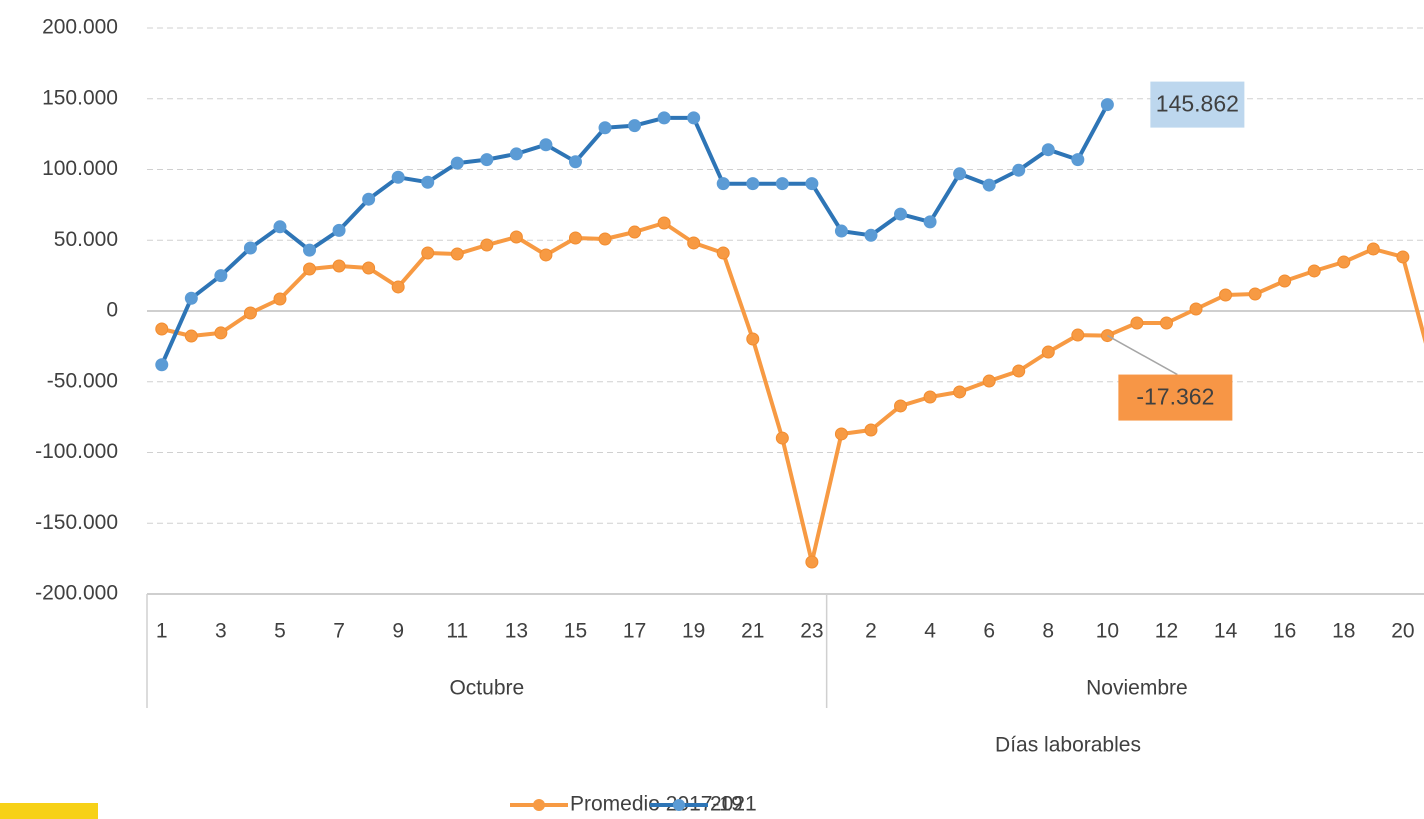 This screenshot has height=819, width=1424. I want to click on x-tick-label: 10, so click(1107, 631).